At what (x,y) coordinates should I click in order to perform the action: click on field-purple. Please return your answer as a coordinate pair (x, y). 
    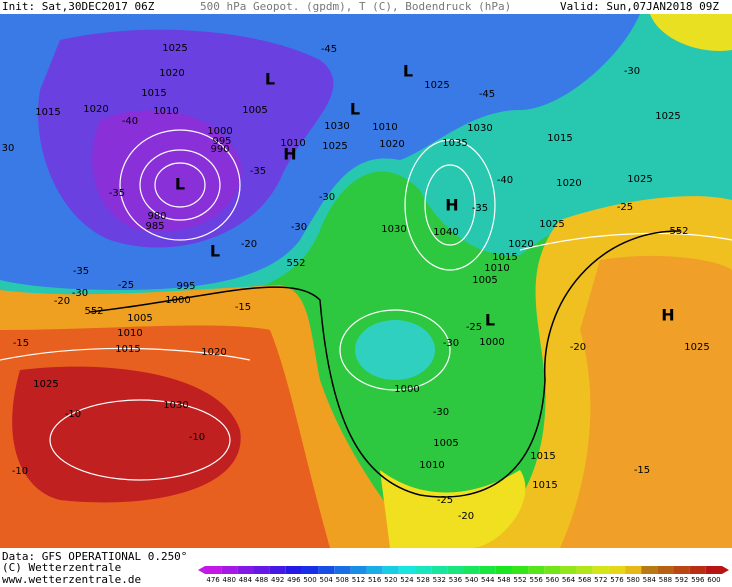
    Looking at the image, I should click on (167, 171).